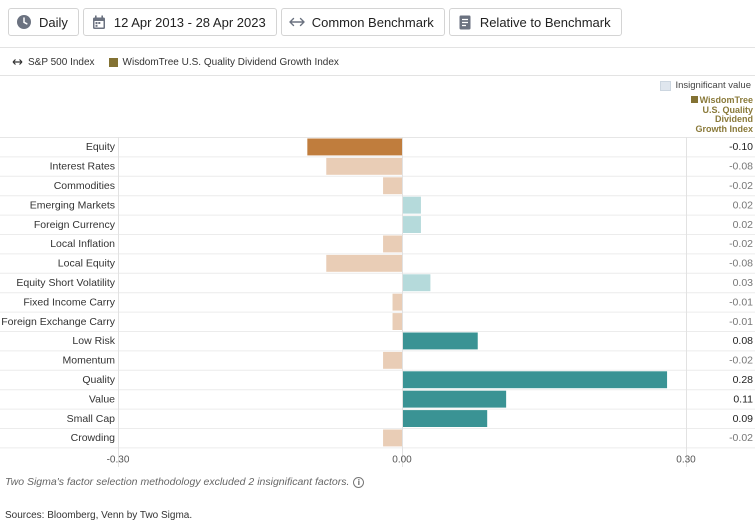 The width and height of the screenshot is (755, 527). I want to click on category-label: Fixed Income Carry, so click(69, 302).